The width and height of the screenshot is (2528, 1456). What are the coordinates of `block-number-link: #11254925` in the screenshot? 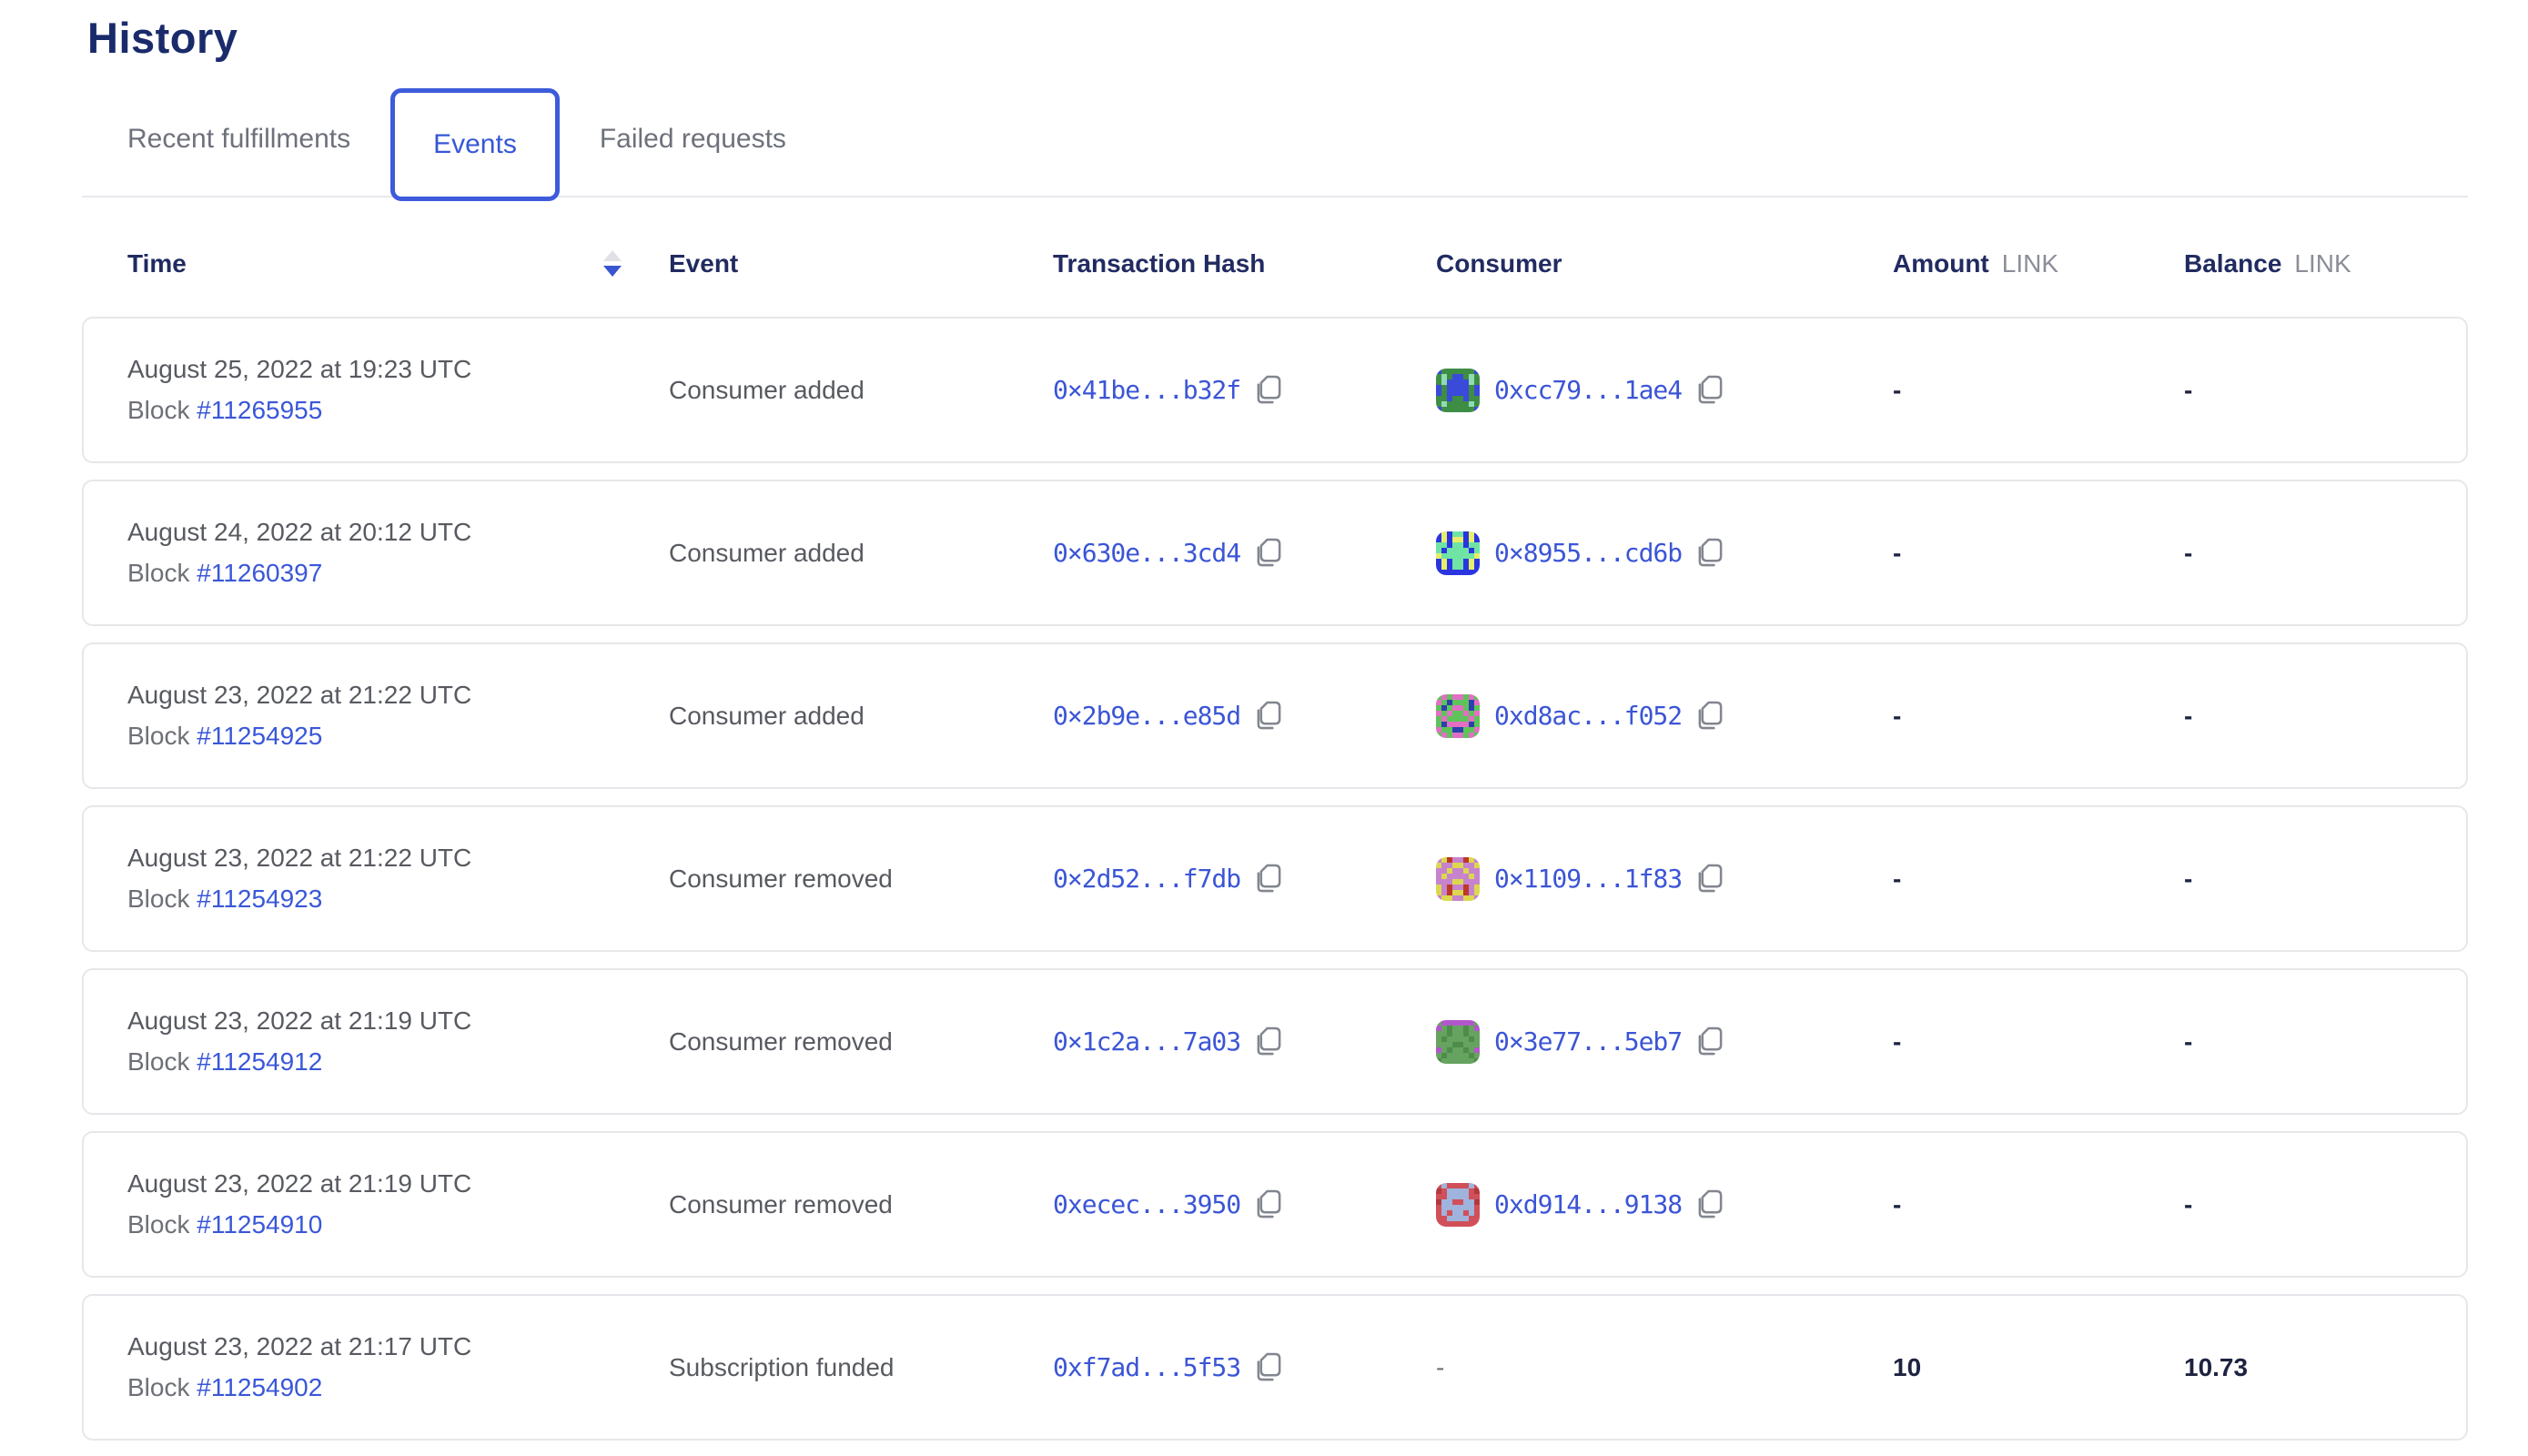 It's located at (260, 736).